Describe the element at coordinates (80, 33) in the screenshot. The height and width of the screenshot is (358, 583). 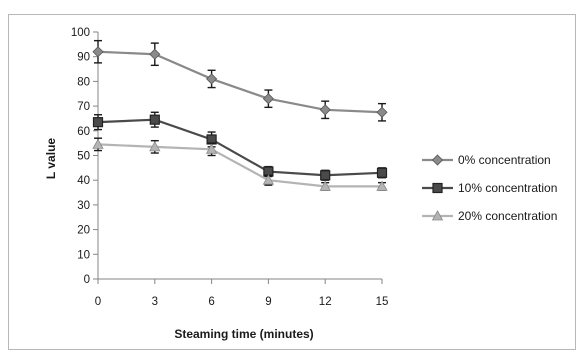
I see `y-tick-label: 100` at that location.